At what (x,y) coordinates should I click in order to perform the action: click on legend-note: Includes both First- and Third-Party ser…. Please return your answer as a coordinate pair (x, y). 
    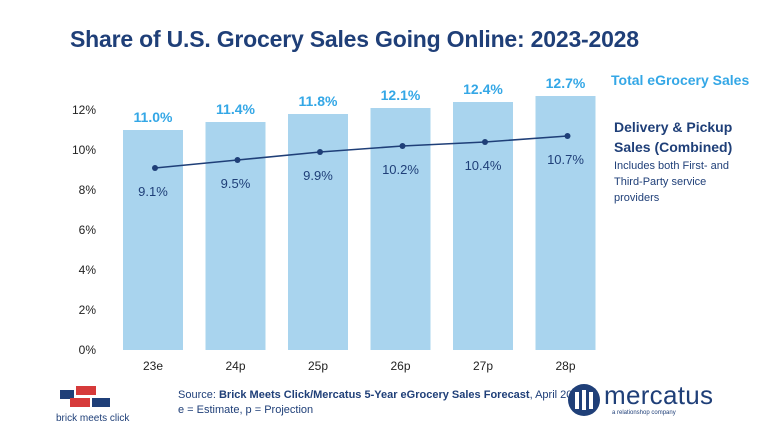
    Looking at the image, I should click on (684, 182).